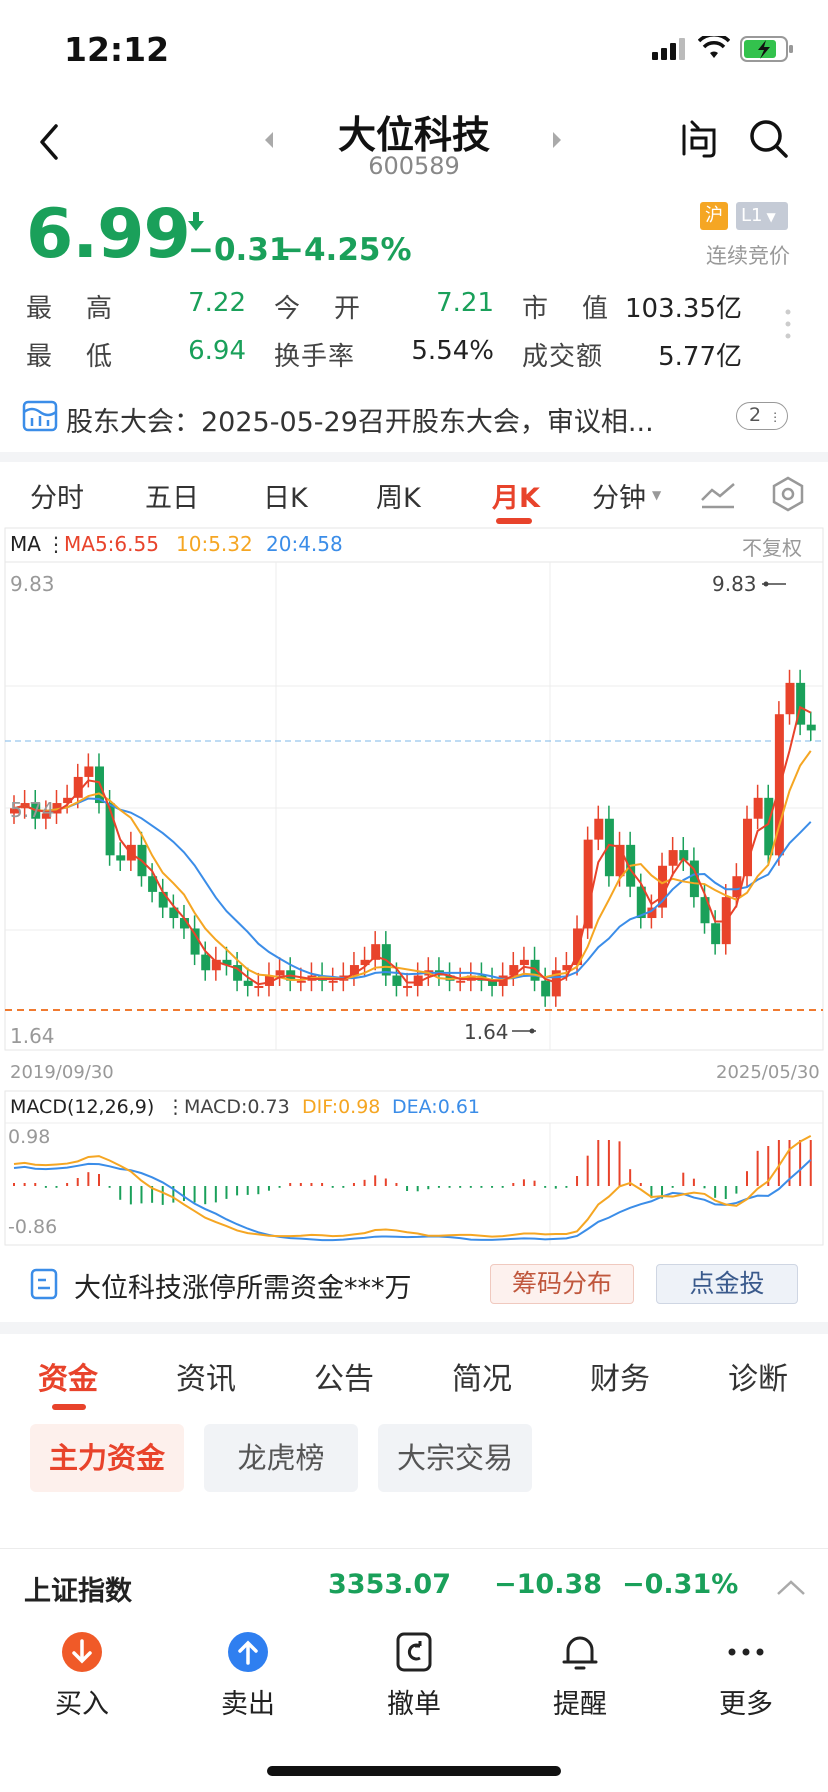 The image size is (828, 1792). What do you see at coordinates (57, 498) in the screenshot?
I see `tab-intraday: 分时` at bounding box center [57, 498].